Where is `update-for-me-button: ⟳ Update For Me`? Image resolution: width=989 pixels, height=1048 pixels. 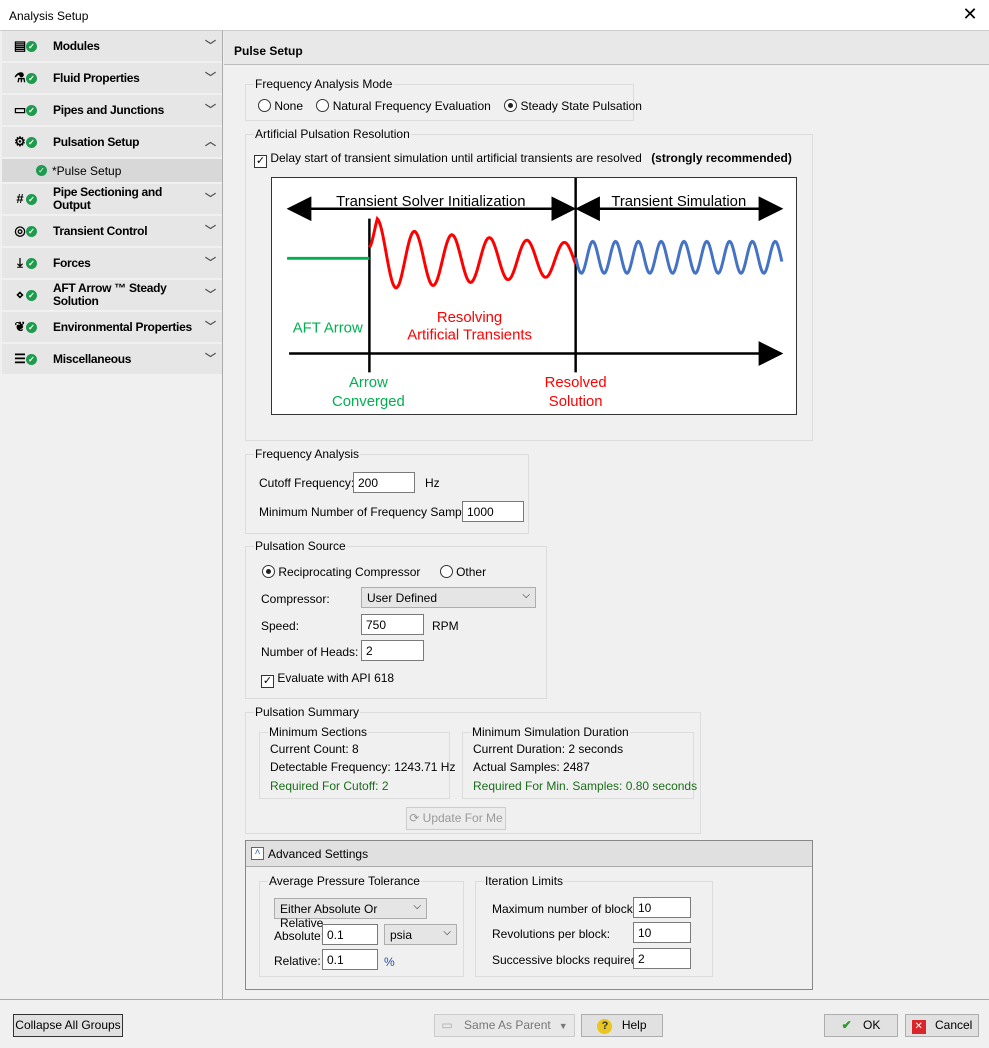
update-for-me-button: ⟳ Update For Me is located at coordinates (456, 818).